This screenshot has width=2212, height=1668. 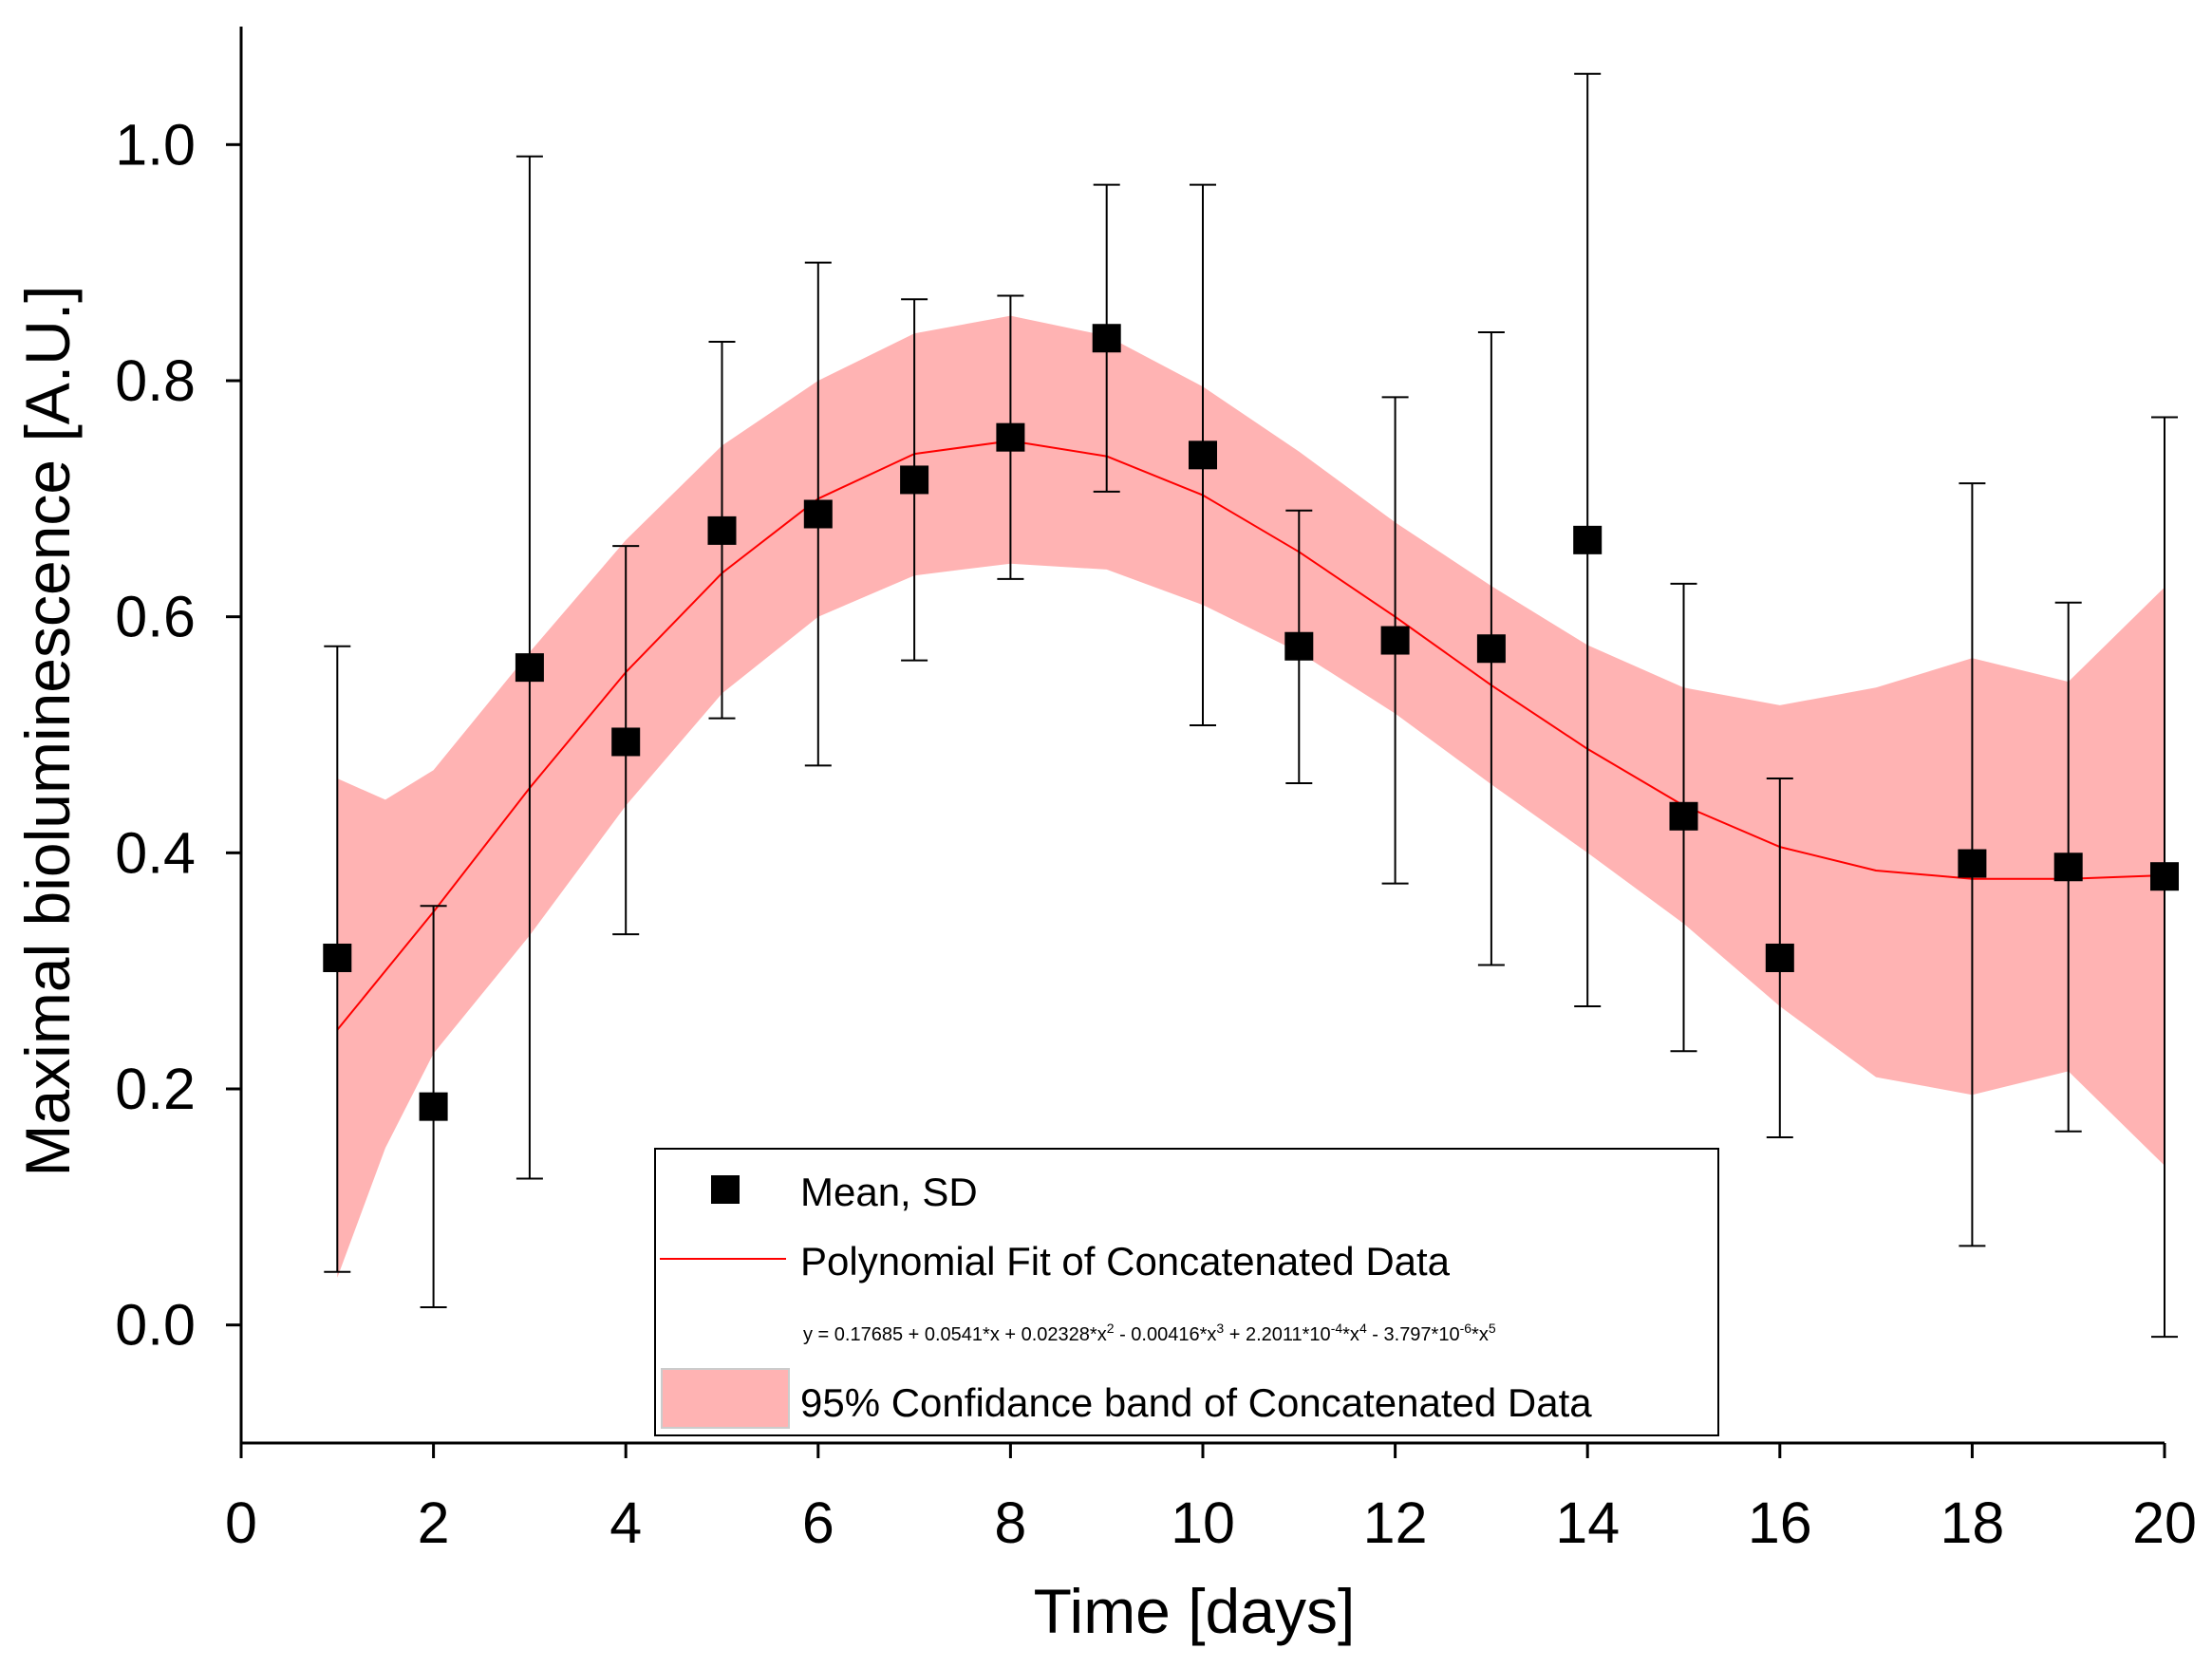 What do you see at coordinates (155, 617) in the screenshot?
I see `y-tick-label: 0.6` at bounding box center [155, 617].